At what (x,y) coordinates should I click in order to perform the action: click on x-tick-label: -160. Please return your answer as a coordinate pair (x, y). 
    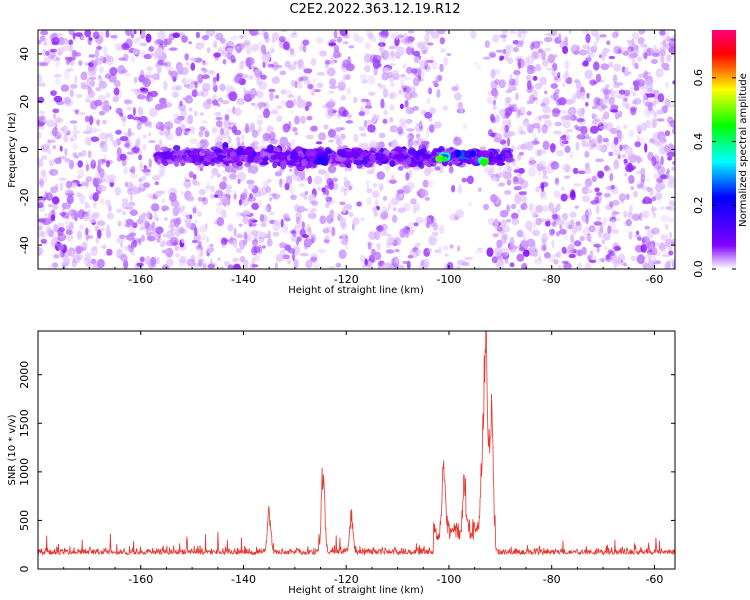
    Looking at the image, I should click on (140, 579).